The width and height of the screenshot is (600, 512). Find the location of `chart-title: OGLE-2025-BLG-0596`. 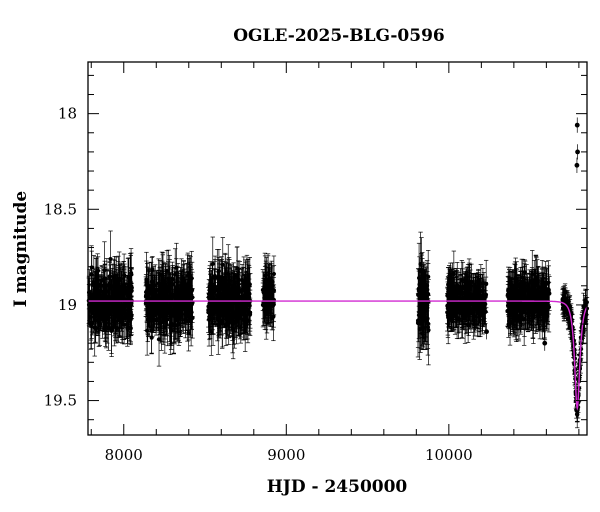

chart-title: OGLE-2025-BLG-0596 is located at coordinates (339, 36).